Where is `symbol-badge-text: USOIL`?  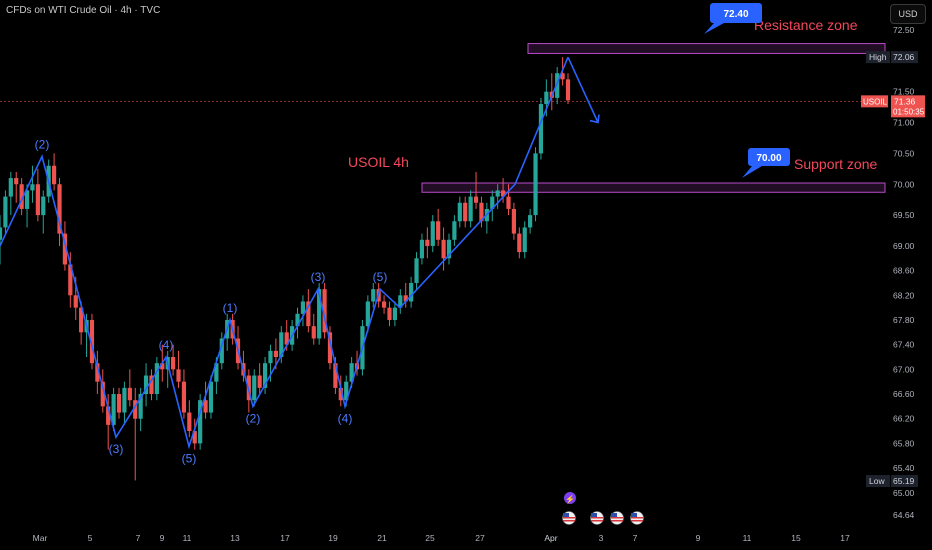 symbol-badge-text: USOIL is located at coordinates (875, 101).